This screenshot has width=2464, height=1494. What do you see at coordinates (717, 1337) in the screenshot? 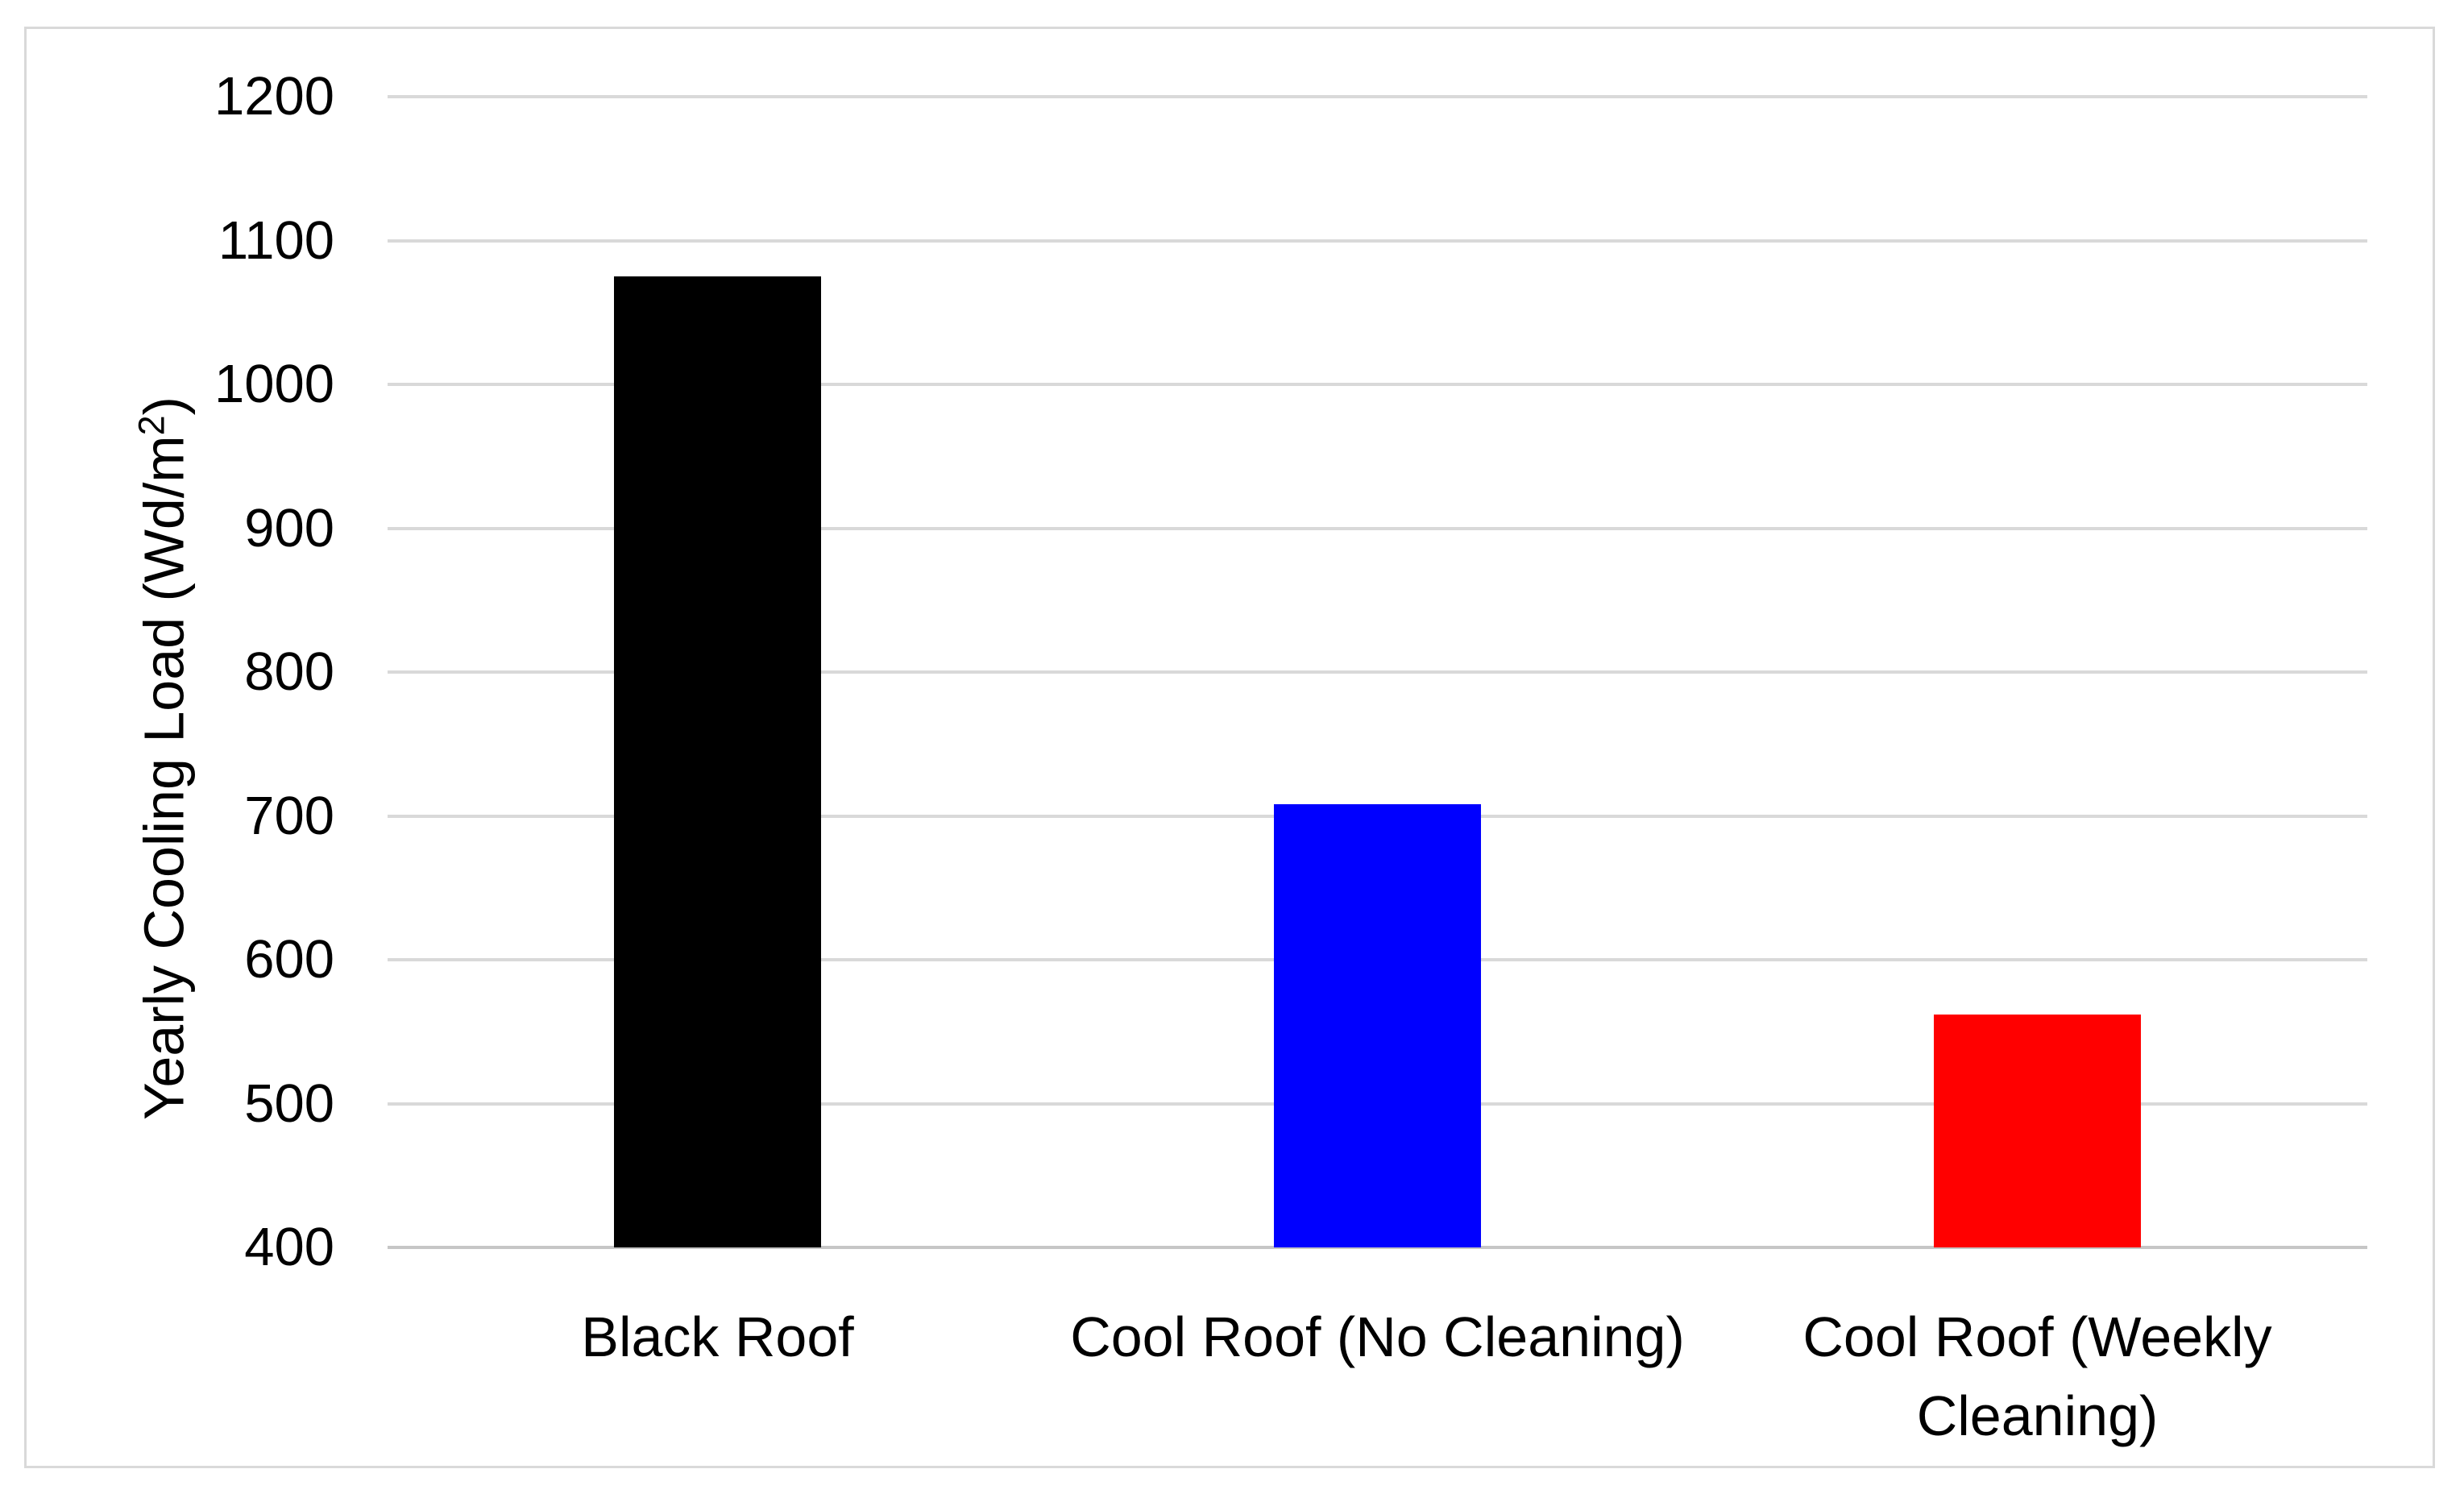
I see `x-category-label: Black Roof` at bounding box center [717, 1337].